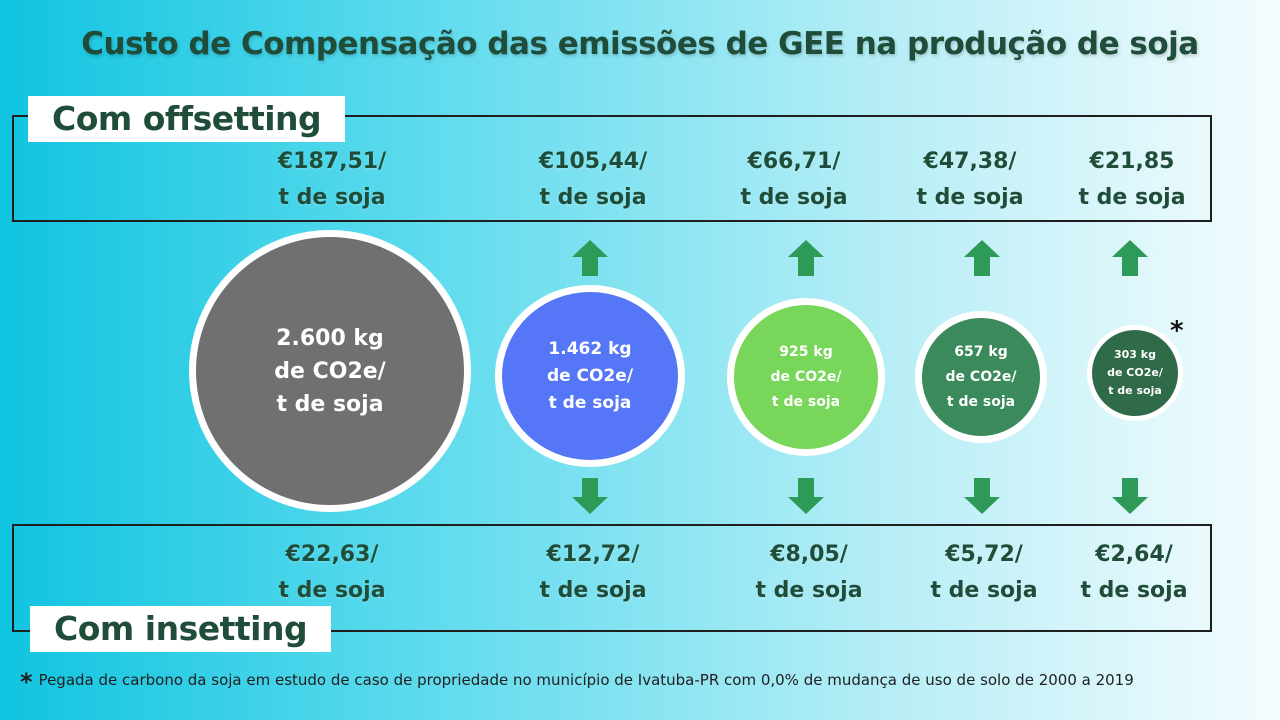 The width and height of the screenshot is (1280, 720). Describe the element at coordinates (981, 377) in the screenshot. I see `emission-circle: 657 kg de CO2e/ t de soja` at that location.